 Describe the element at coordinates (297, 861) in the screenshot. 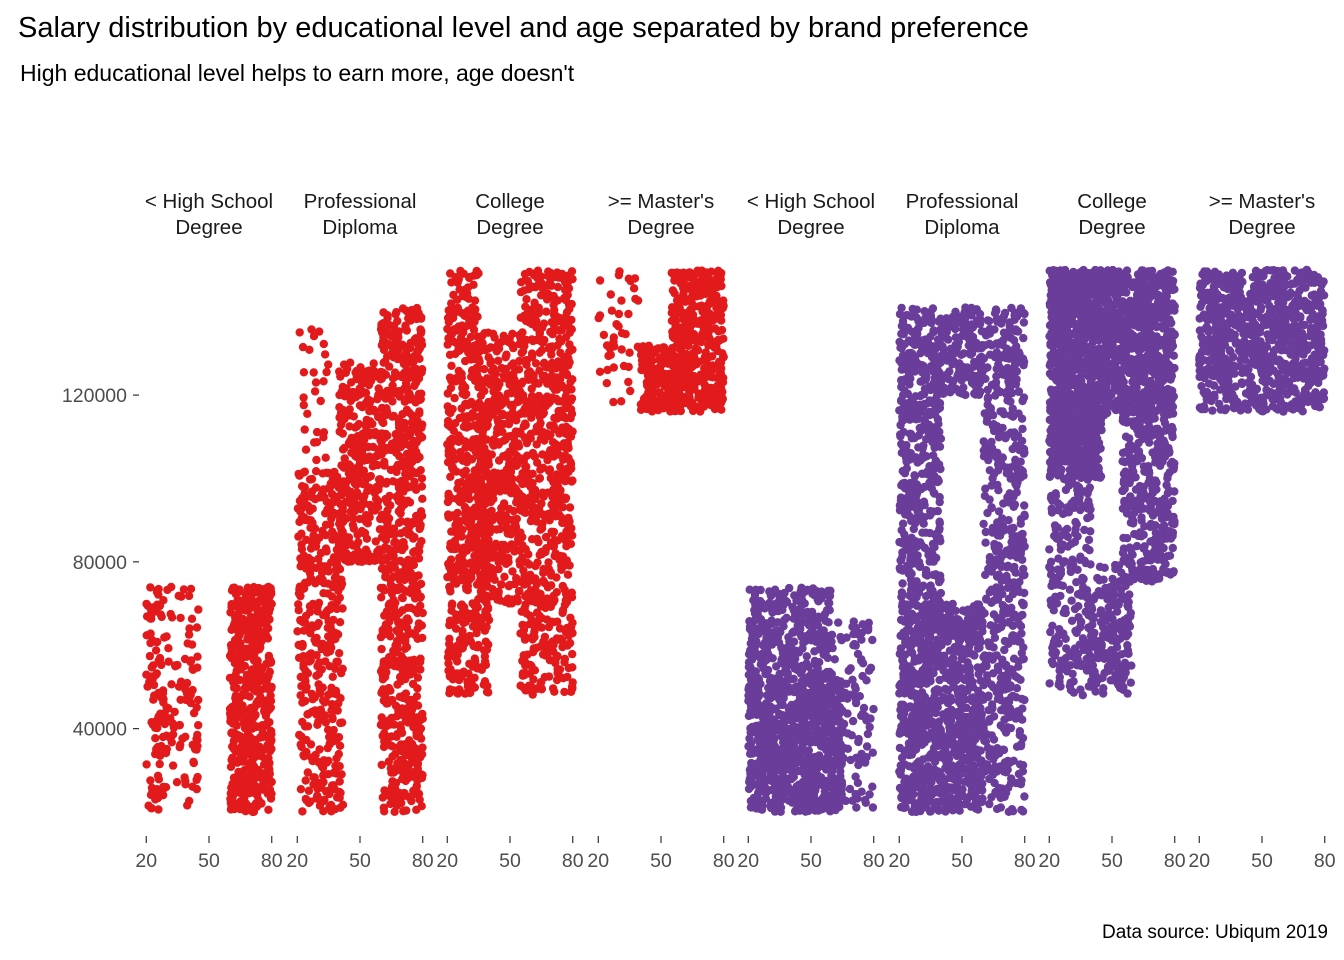

I see `x-tick-label: 20` at that location.